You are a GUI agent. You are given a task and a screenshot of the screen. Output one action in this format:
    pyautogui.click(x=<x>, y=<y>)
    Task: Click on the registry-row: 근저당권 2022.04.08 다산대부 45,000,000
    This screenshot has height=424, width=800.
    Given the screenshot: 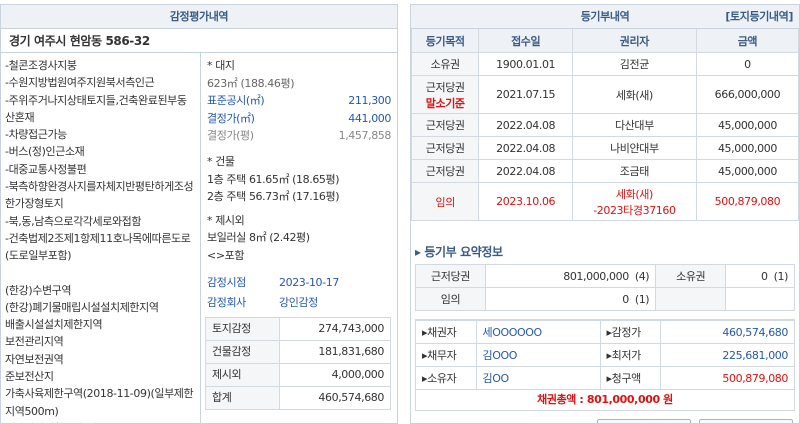 What is the action you would take?
    pyautogui.click(x=605, y=125)
    